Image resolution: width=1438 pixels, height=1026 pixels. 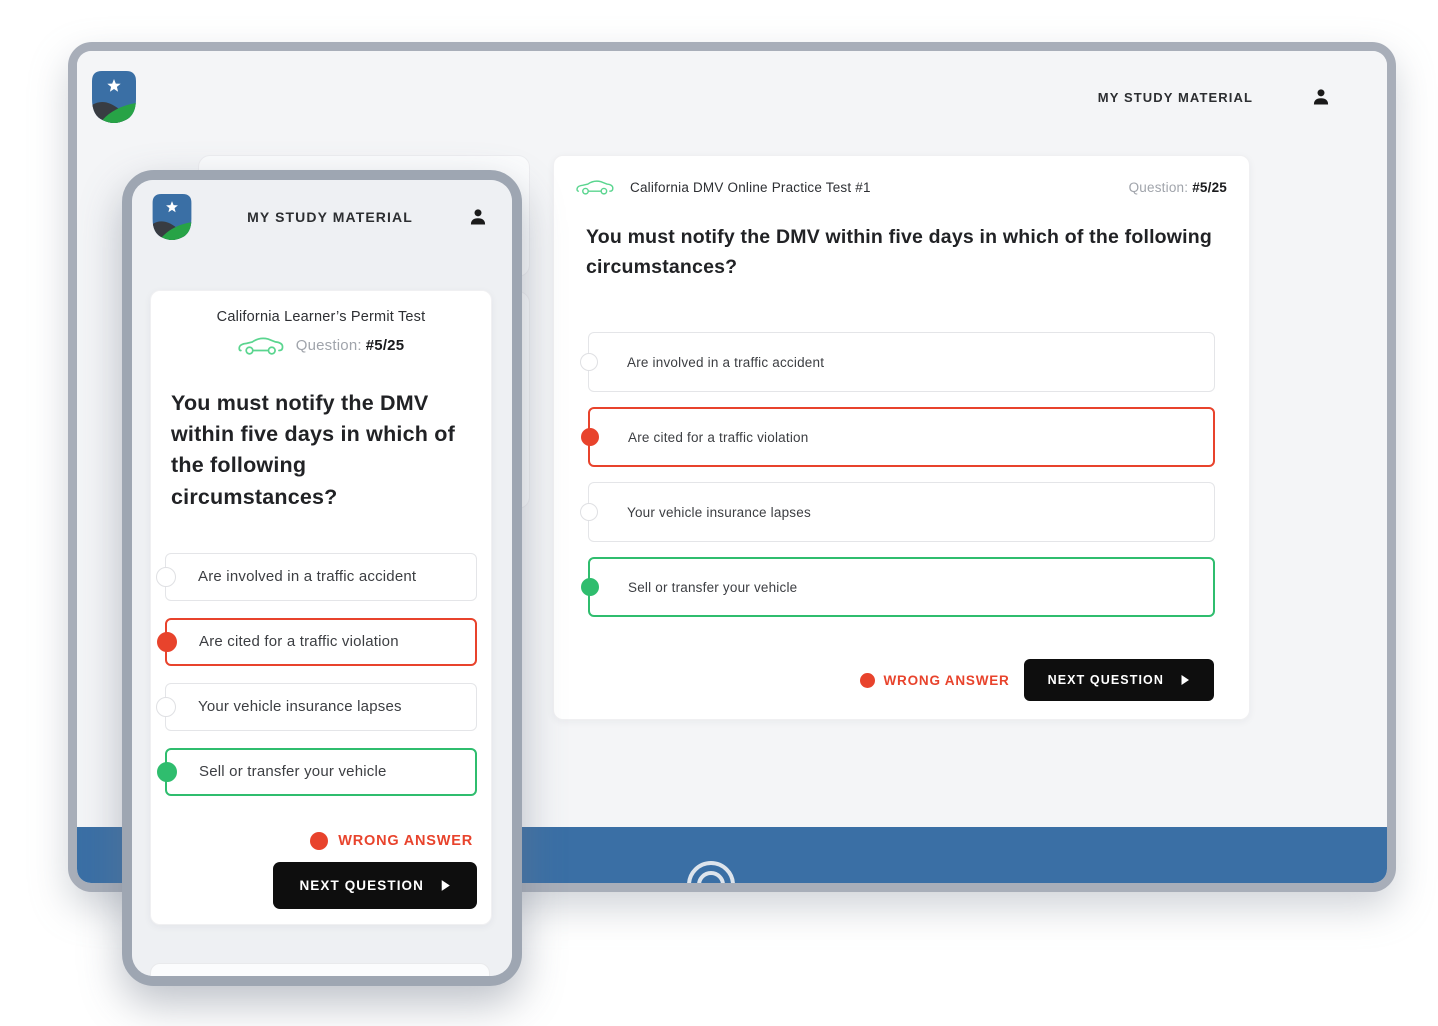 I want to click on test-title: California DMV Online Practice Test #1, so click(x=750, y=187).